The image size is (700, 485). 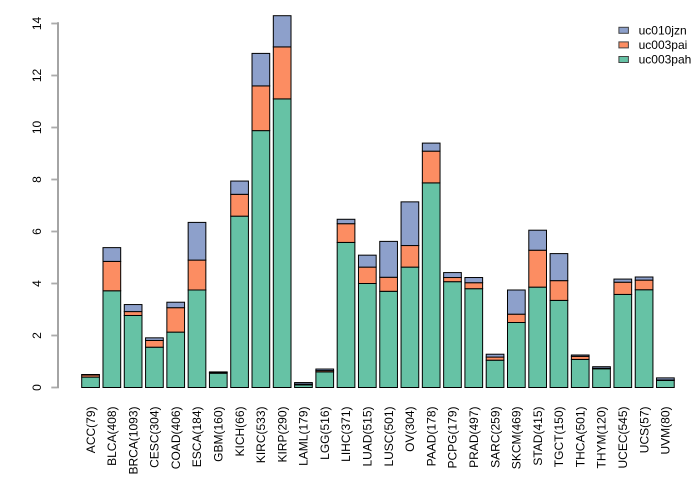 I want to click on svg-text: LGG(516), so click(x=325, y=433).